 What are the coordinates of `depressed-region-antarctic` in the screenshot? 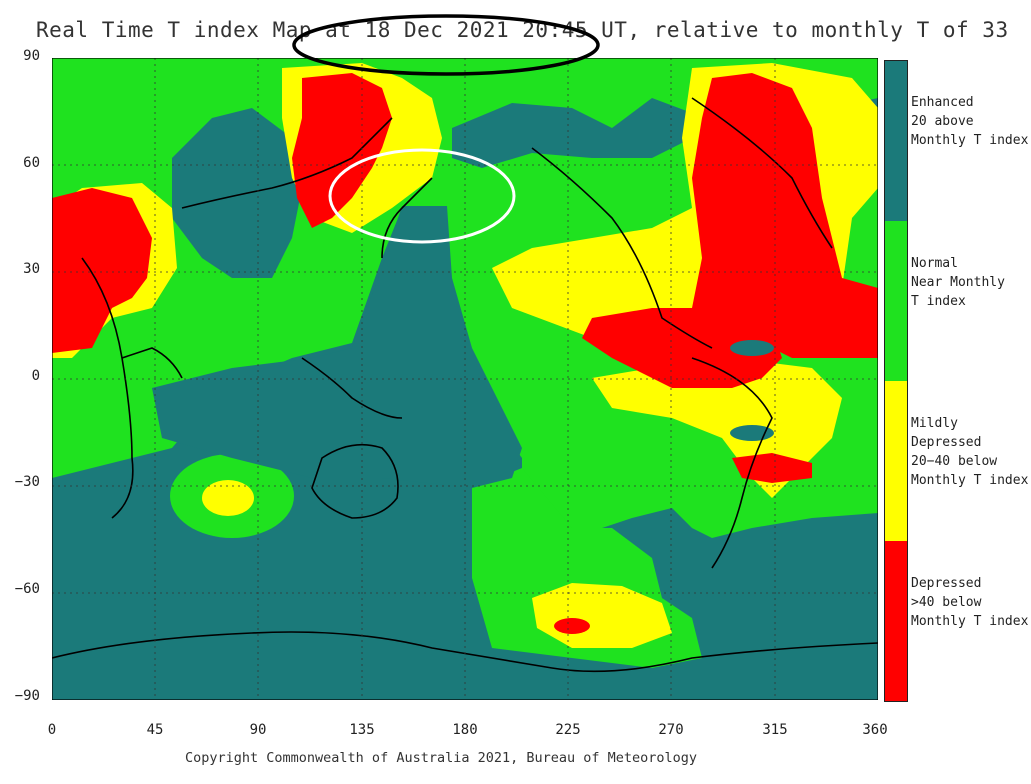 It's located at (572, 626).